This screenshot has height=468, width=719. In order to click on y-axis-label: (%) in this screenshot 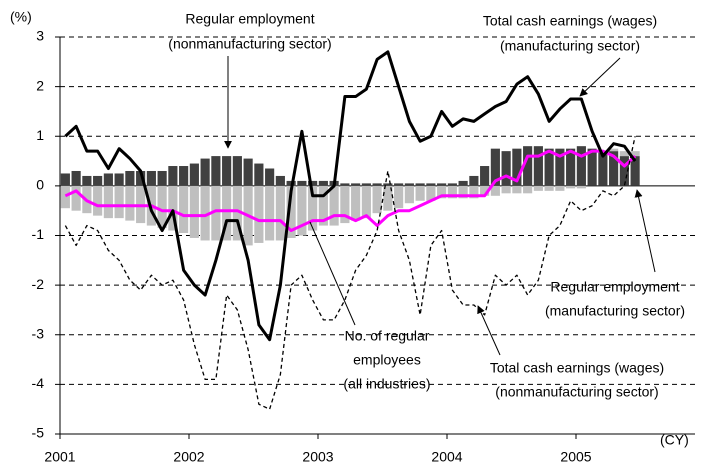, I will do `click(21, 17)`.